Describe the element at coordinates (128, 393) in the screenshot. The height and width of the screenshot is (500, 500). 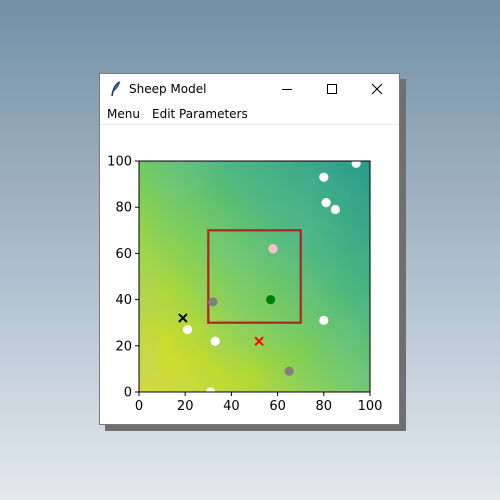
I see `y-tick-label: 0` at that location.